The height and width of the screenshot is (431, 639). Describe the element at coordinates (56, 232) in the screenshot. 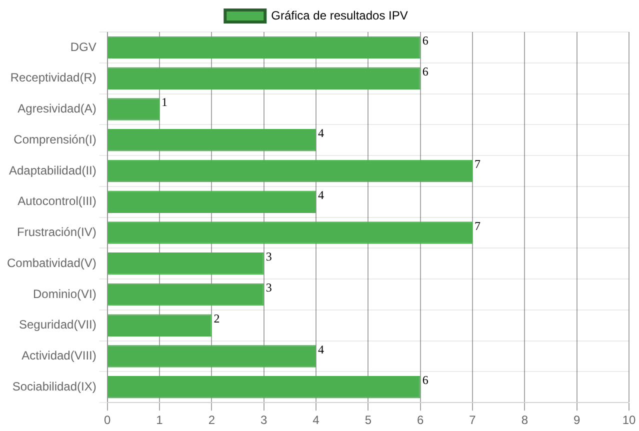

I see `y-tick-label: Frustración(IV)` at that location.